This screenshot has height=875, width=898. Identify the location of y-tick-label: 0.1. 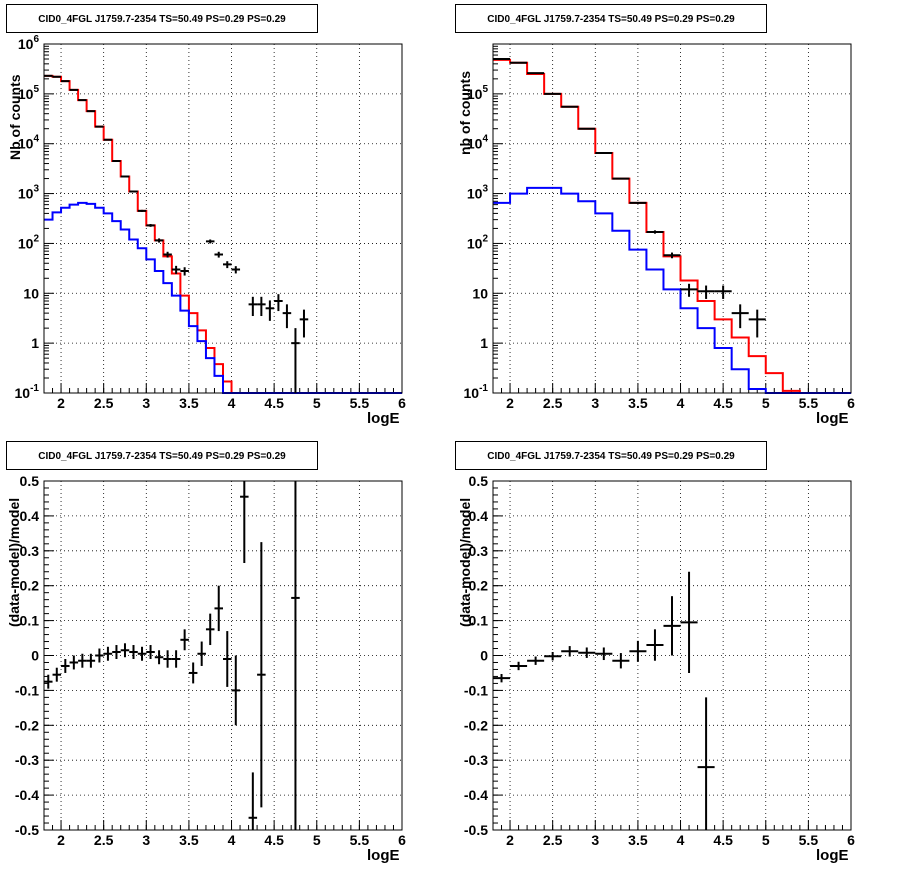
(30, 621).